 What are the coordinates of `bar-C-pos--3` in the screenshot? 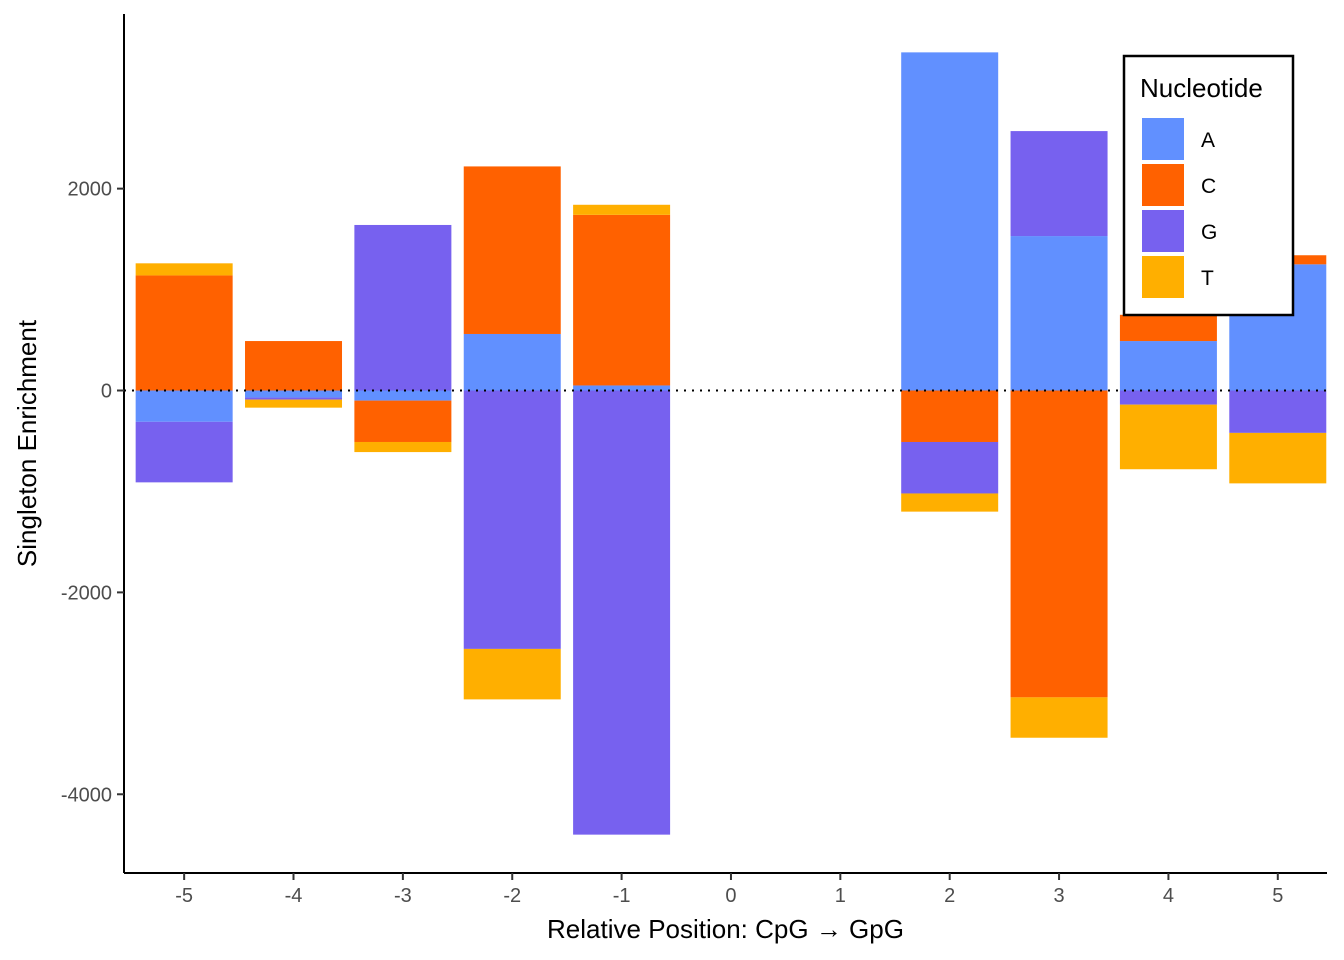 It's located at (403, 421).